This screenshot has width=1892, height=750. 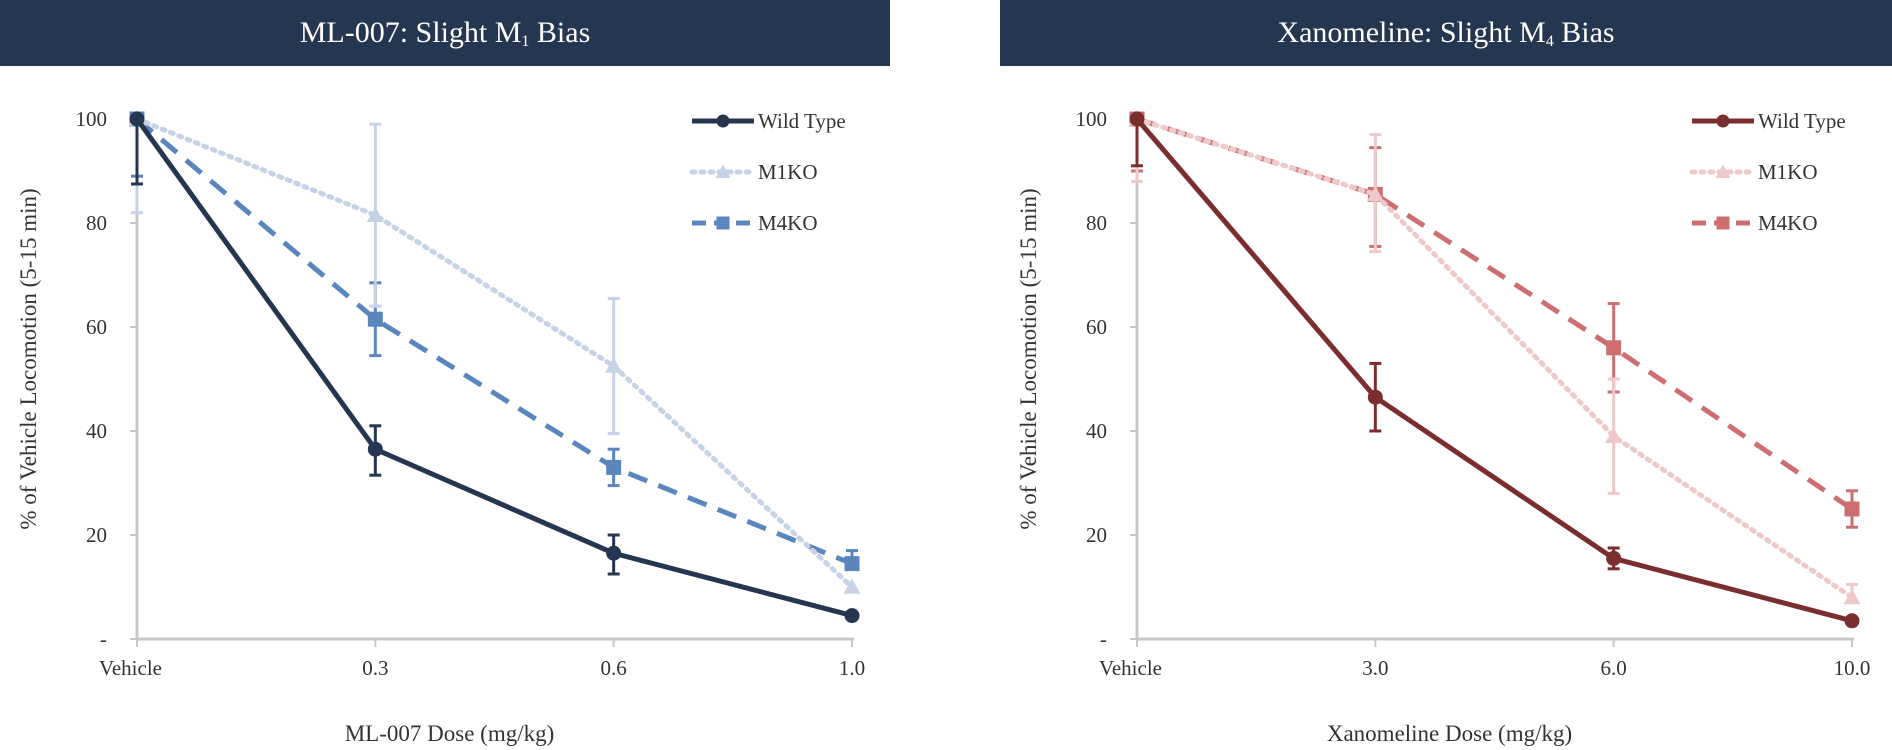 I want to click on x-axis-title: Xanomeline Dose (mg/kg), so click(x=1449, y=733).